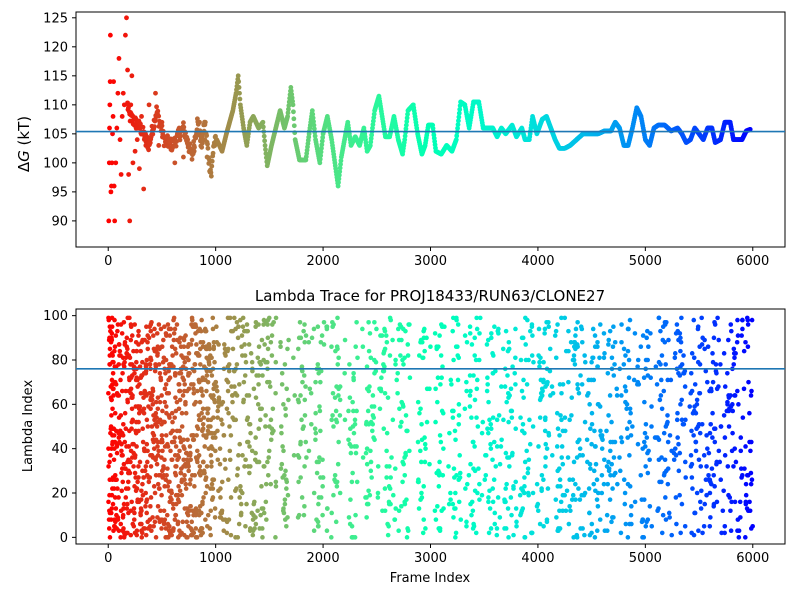 The width and height of the screenshot is (800, 600). What do you see at coordinates (55, 105) in the screenshot?
I see `free-energy-y-tick-label: 110` at bounding box center [55, 105].